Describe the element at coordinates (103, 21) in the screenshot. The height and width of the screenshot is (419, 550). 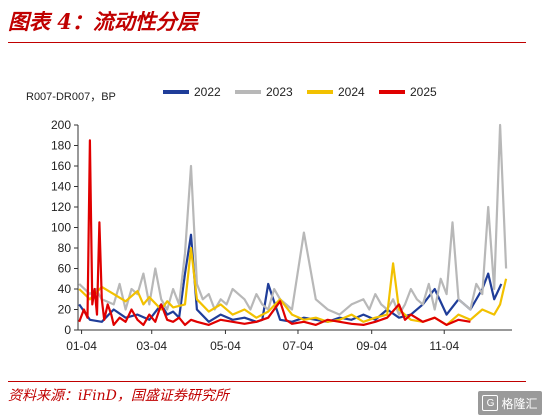
I see `figure-title: 图表 4：流动性分层` at that location.